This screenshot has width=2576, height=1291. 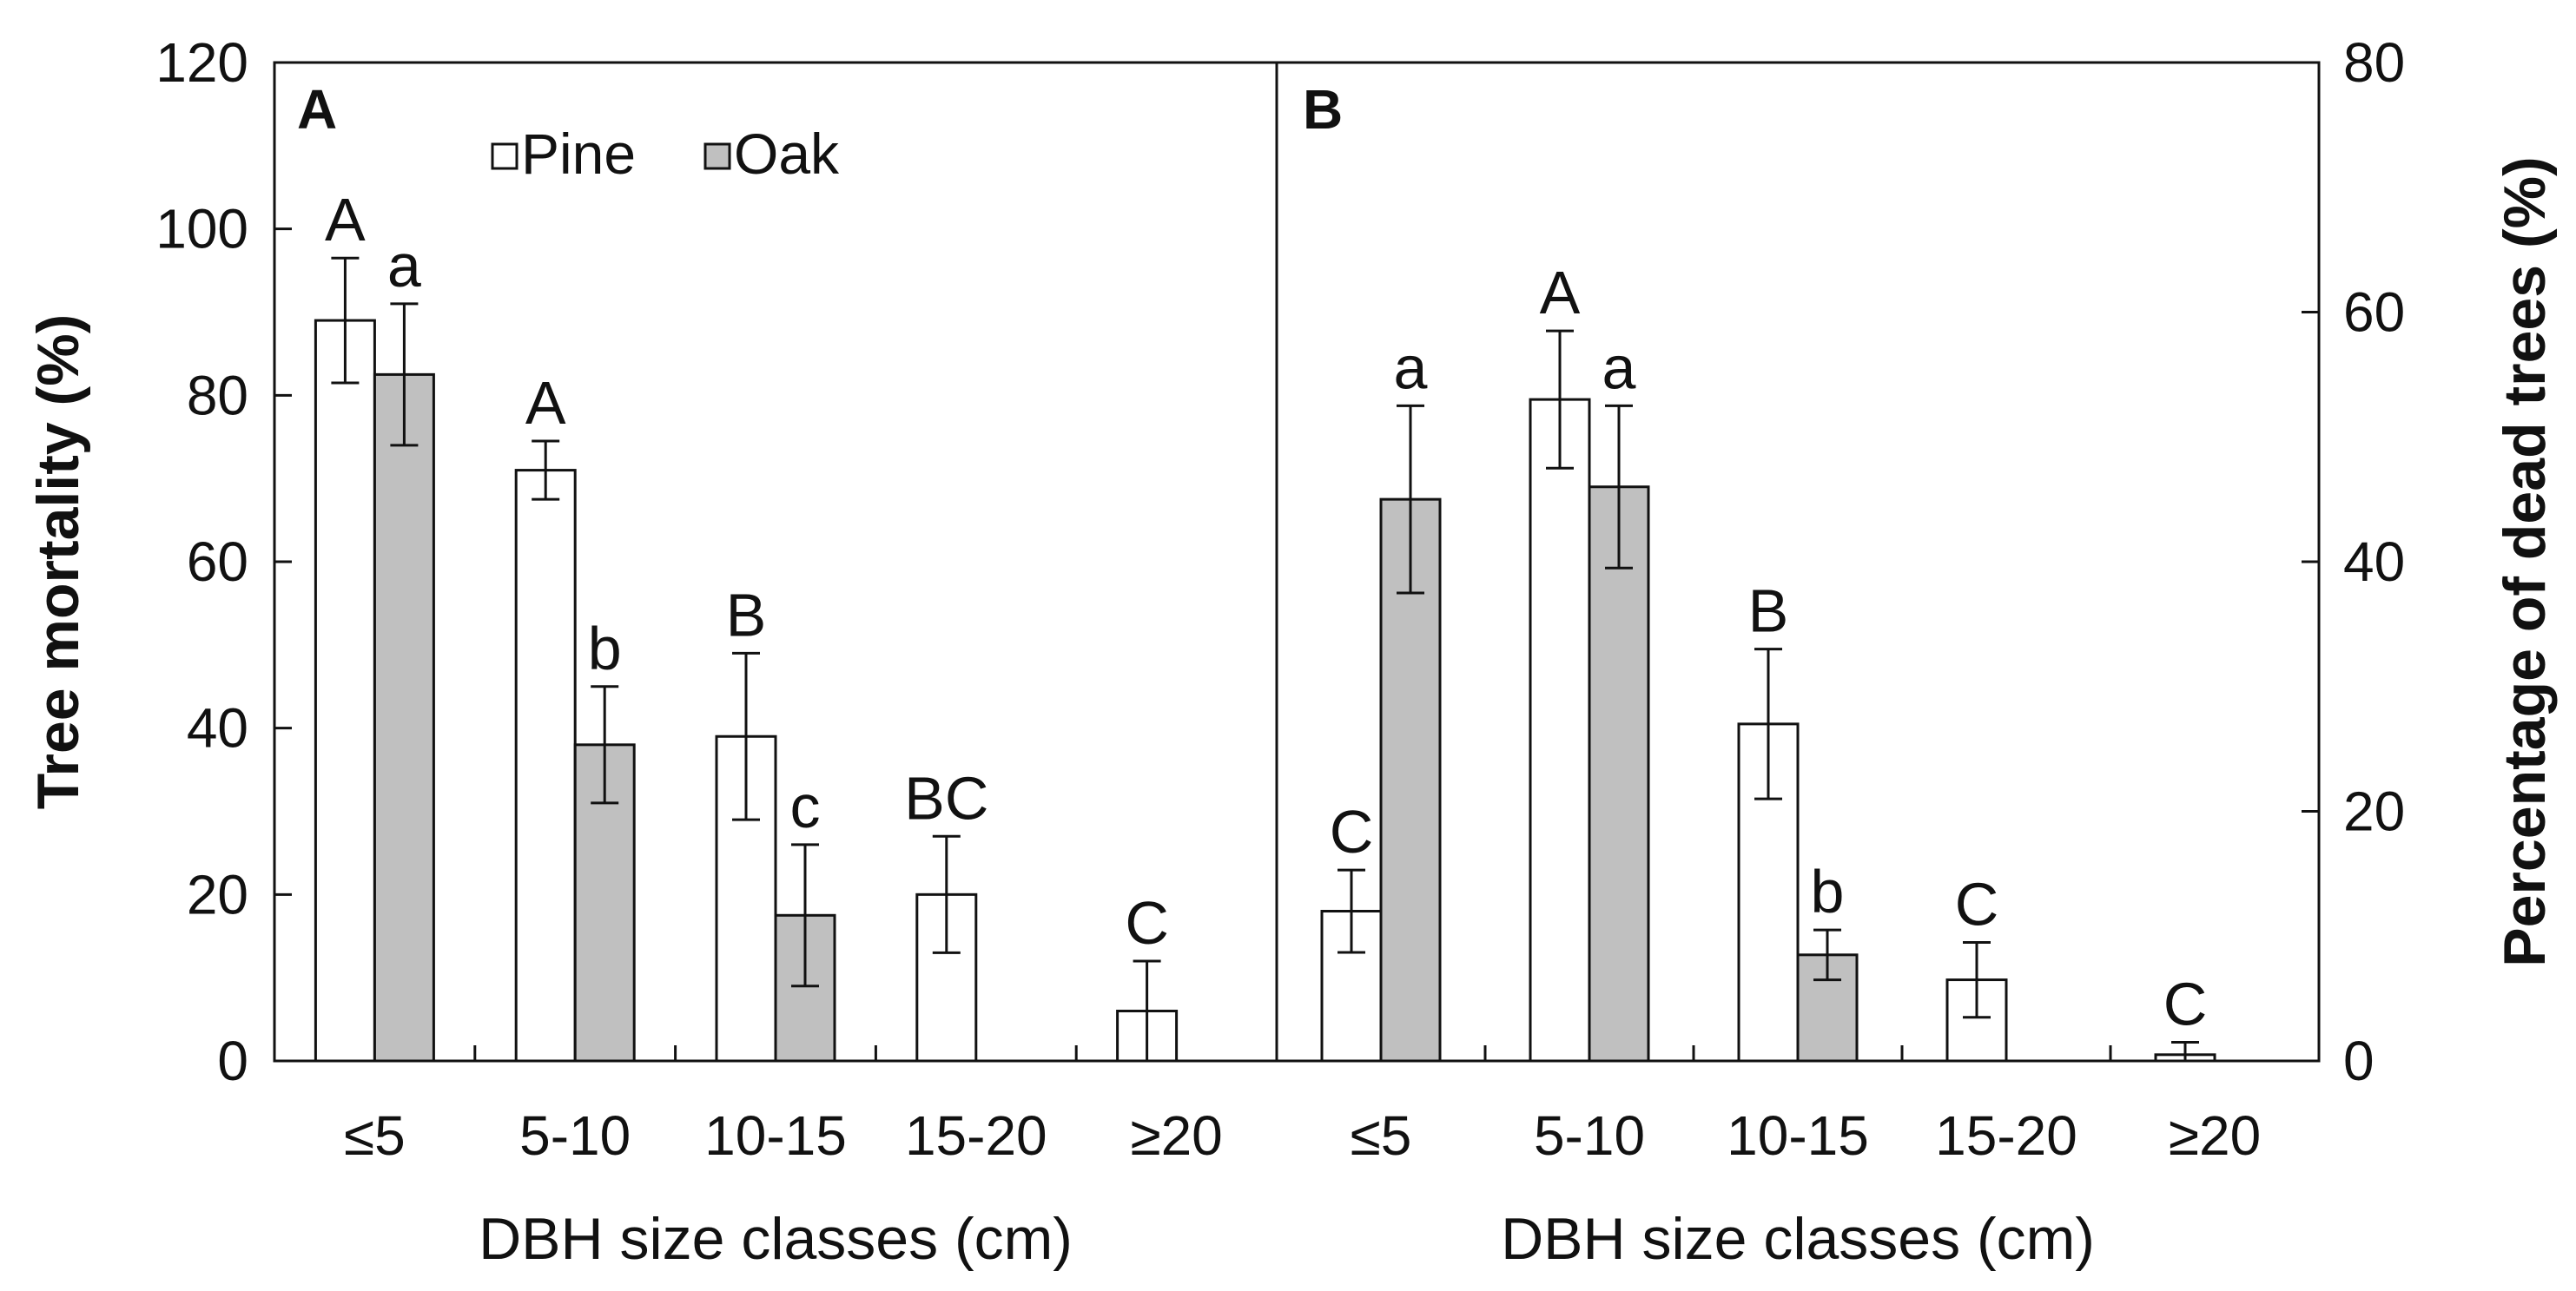 I want to click on panel-label-a: A, so click(x=317, y=109).